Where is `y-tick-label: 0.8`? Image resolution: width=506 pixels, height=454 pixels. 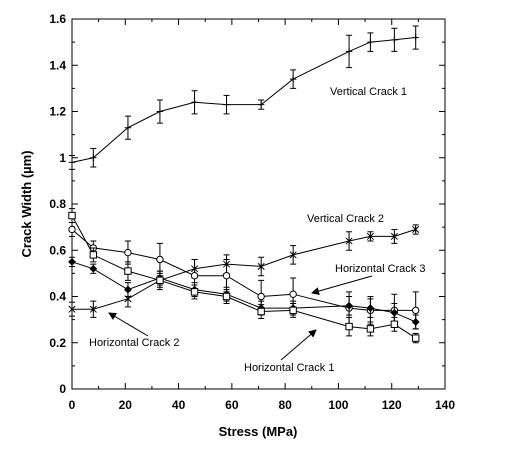
y-tick-label: 0.8 is located at coordinates (57, 204).